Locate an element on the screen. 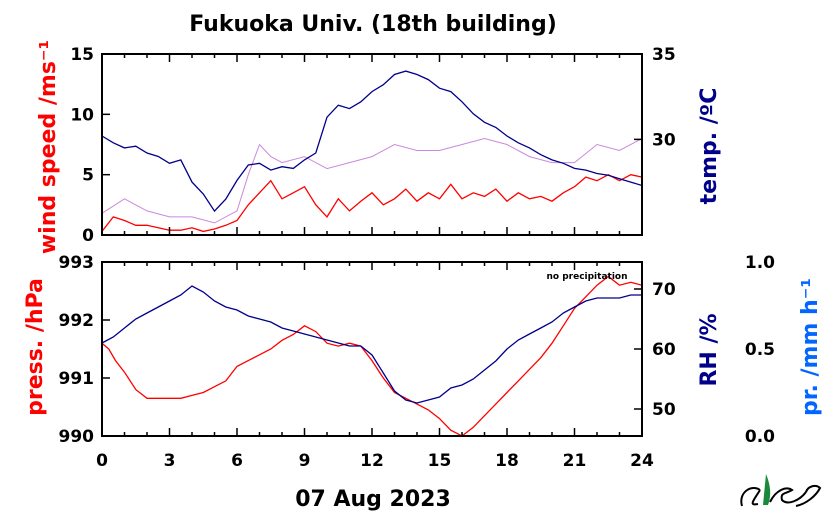 The image size is (834, 520). x-tick-label: 3 is located at coordinates (170, 461).